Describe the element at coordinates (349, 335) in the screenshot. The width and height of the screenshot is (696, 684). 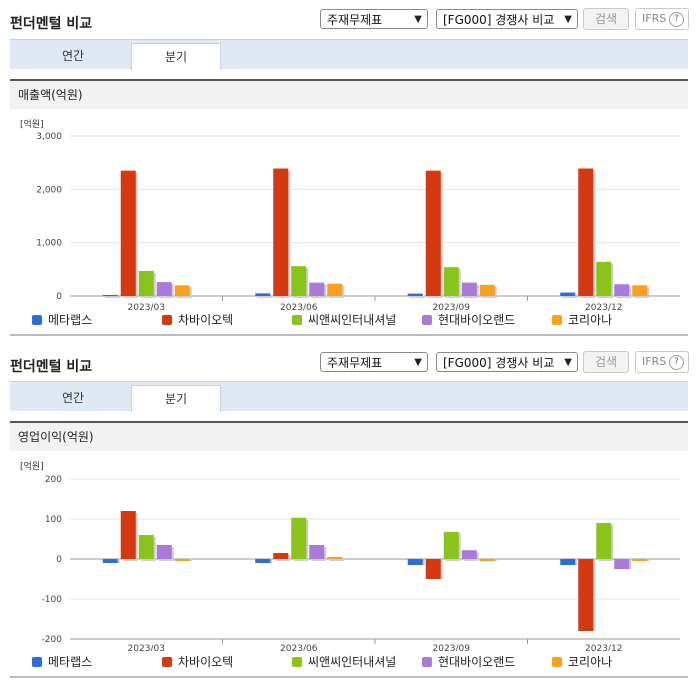
I see `chart-divider` at that location.